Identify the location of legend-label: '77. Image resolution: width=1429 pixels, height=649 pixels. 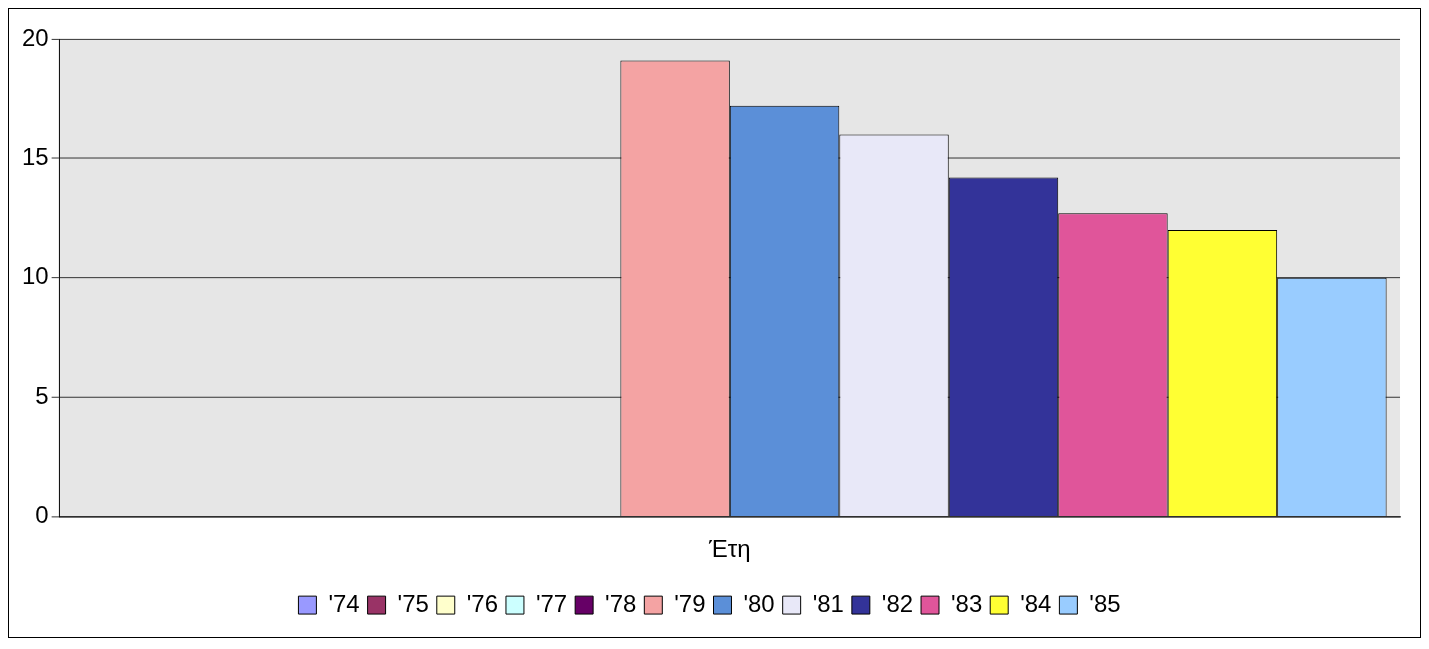
(551, 603).